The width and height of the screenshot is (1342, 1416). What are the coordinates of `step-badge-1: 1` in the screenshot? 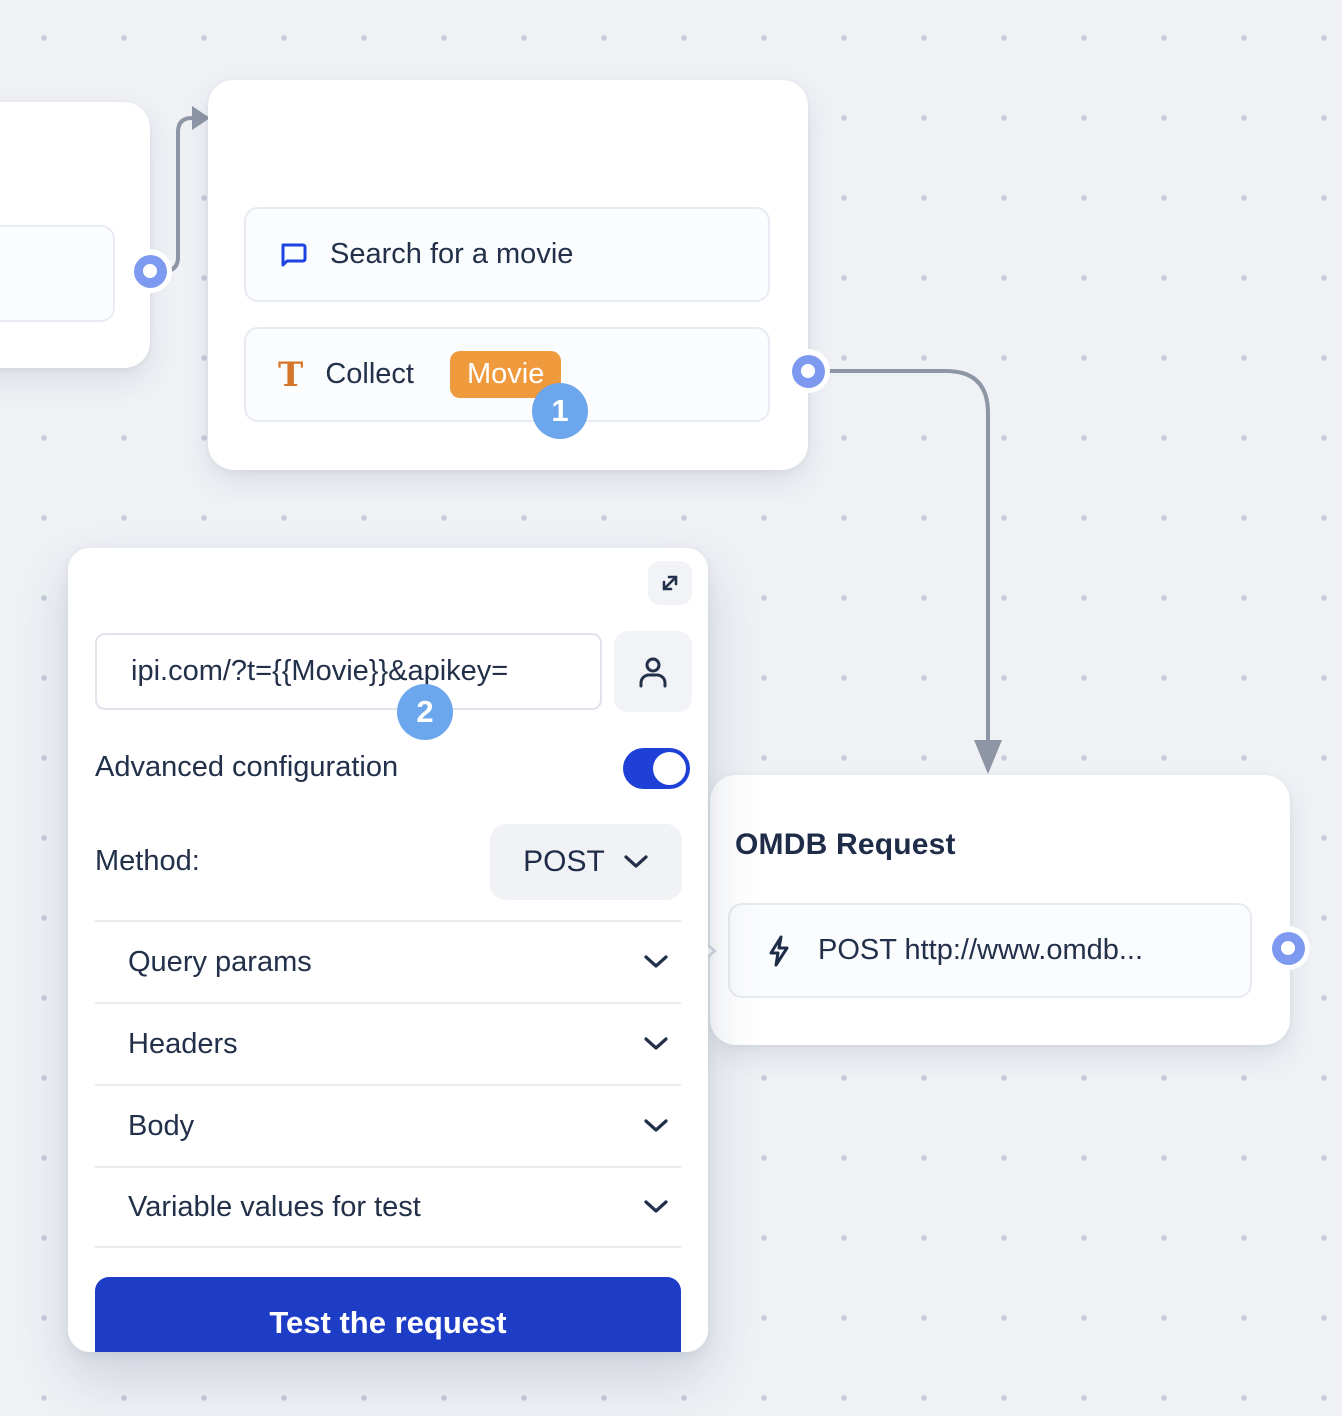 It's located at (560, 411).